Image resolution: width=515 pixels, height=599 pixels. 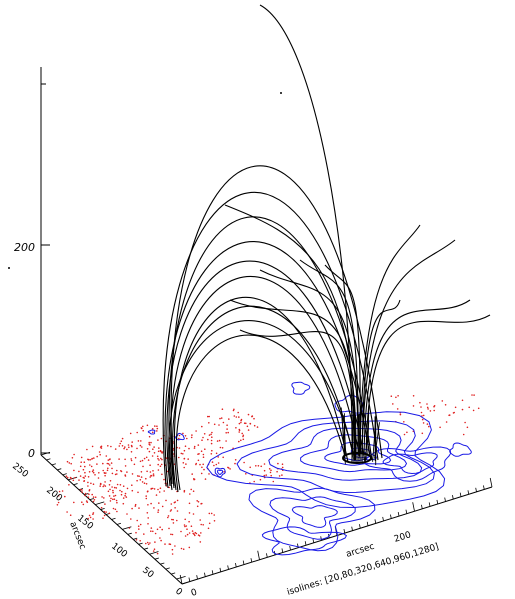 What do you see at coordinates (357, 458) in the screenshot?
I see `footpoint-cluster` at bounding box center [357, 458].